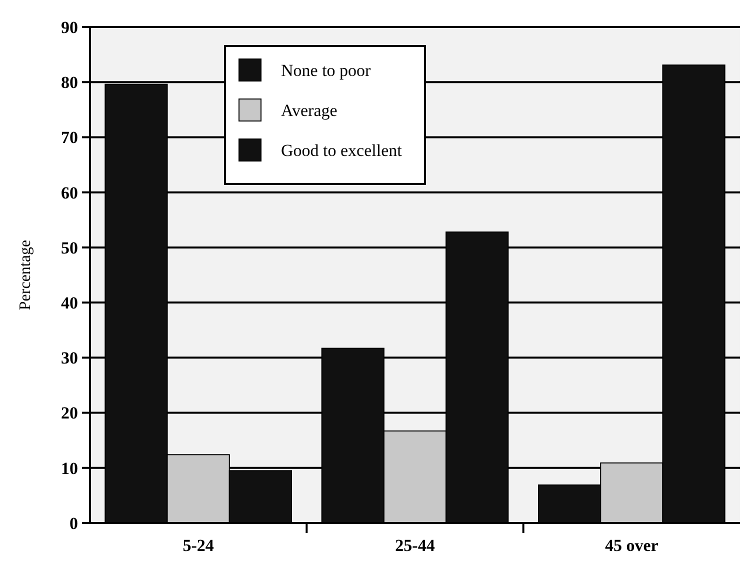  I want to click on y-tick-label: 20, so click(69, 413).